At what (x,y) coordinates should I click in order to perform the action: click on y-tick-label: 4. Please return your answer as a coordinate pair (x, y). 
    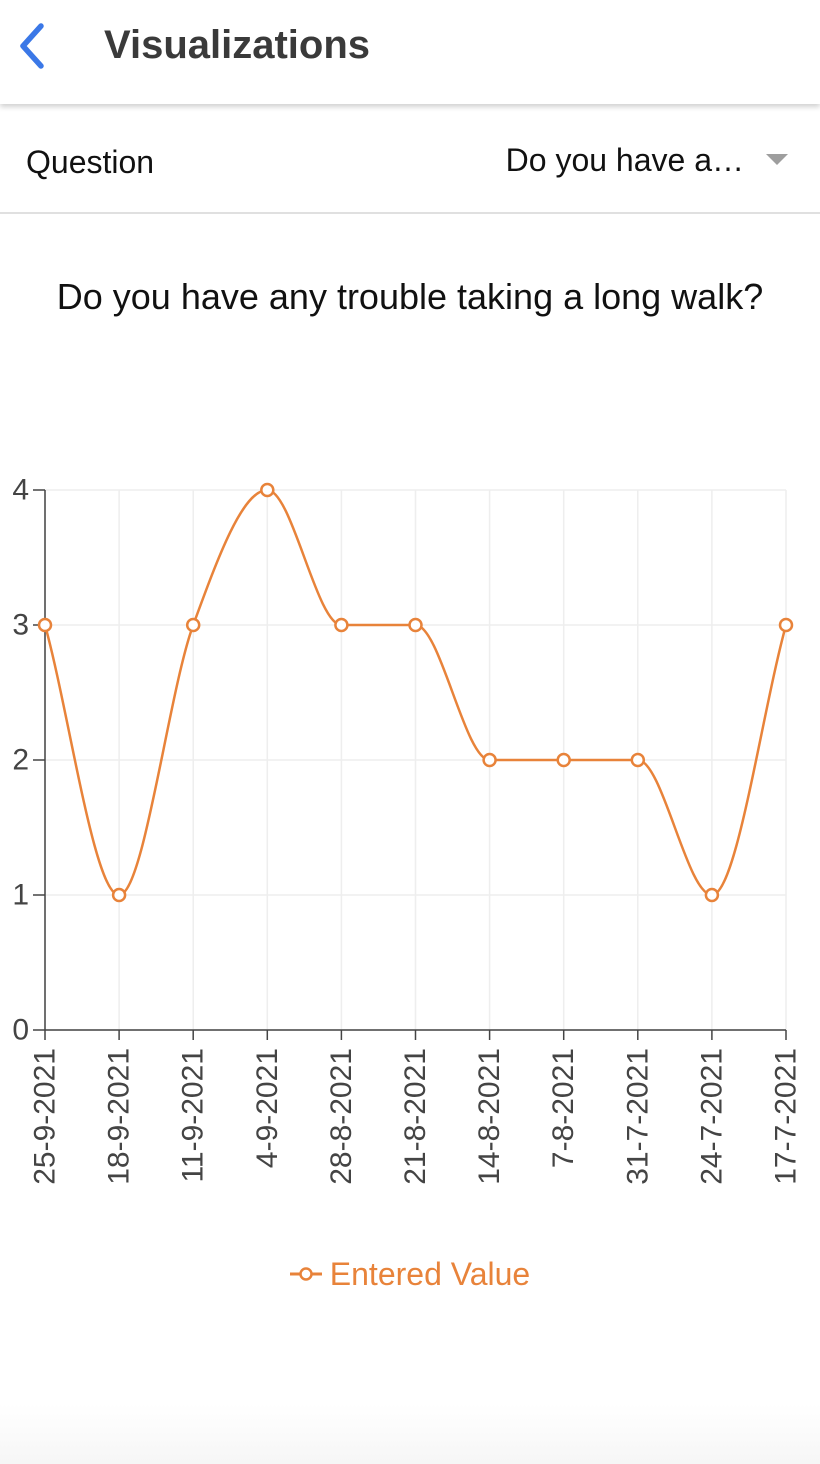
    Looking at the image, I should click on (20, 490).